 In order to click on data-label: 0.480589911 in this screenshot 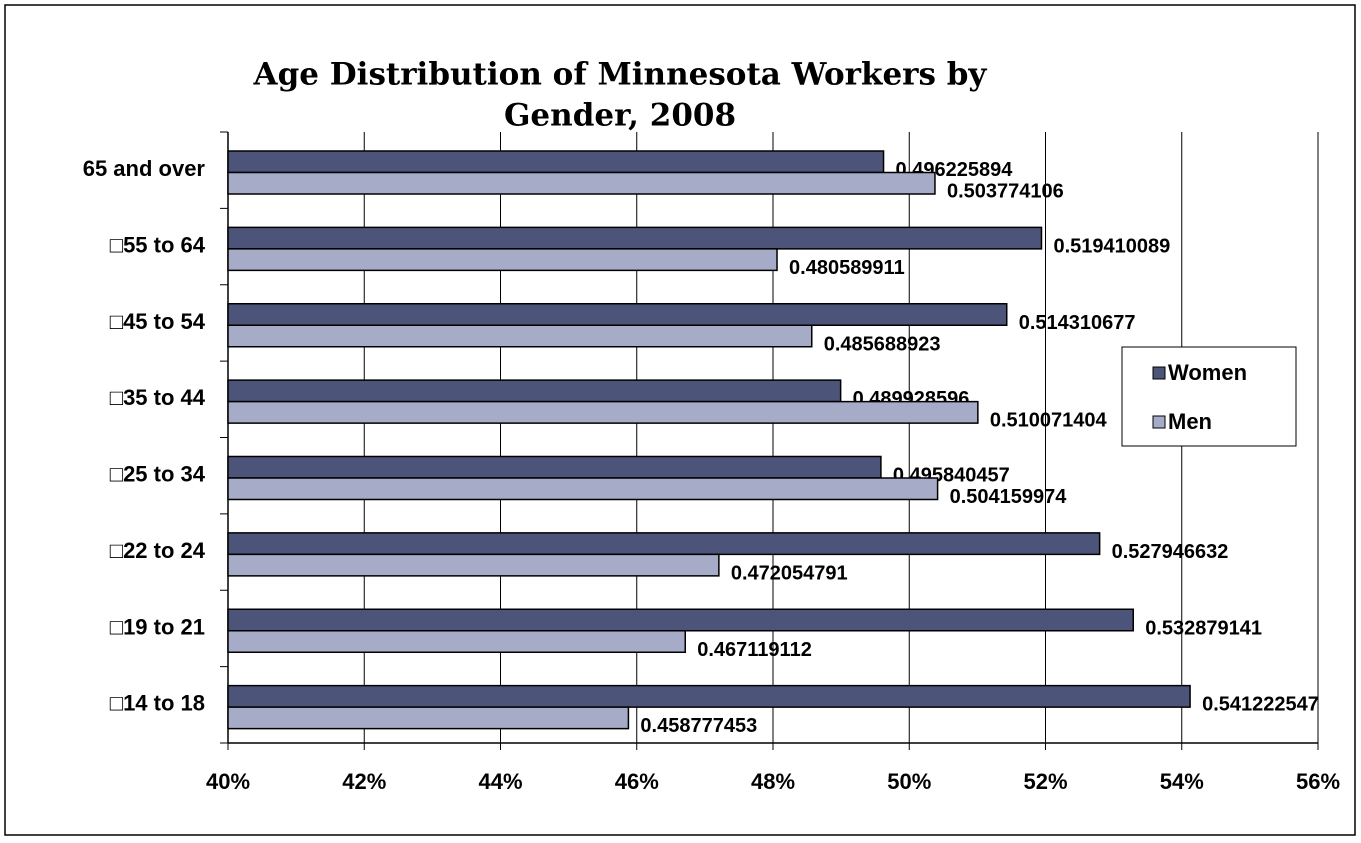, I will do `click(847, 268)`.